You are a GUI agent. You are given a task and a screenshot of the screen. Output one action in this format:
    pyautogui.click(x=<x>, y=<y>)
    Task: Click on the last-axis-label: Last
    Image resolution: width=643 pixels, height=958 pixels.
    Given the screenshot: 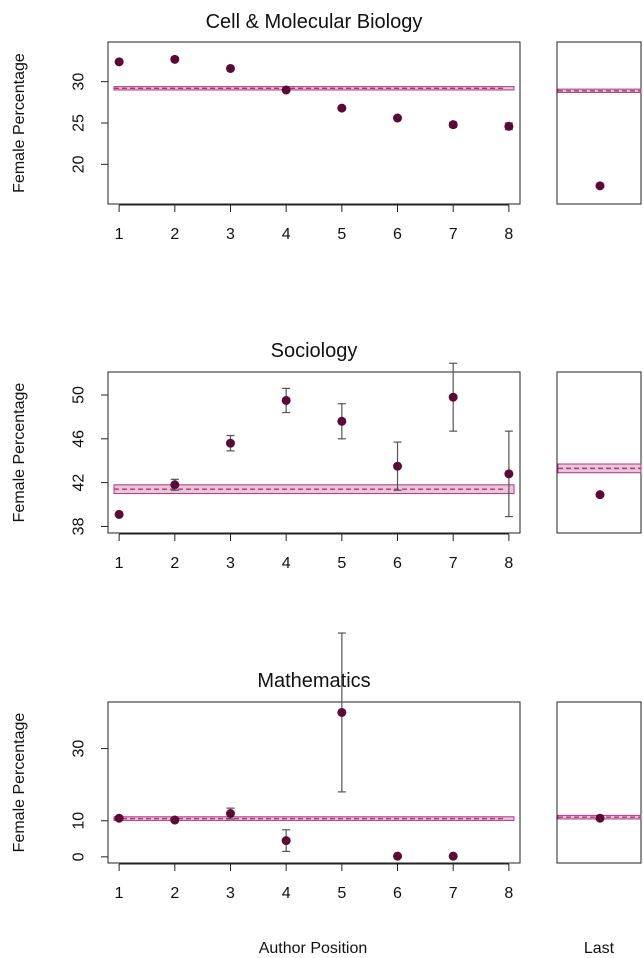 What is the action you would take?
    pyautogui.click(x=599, y=948)
    